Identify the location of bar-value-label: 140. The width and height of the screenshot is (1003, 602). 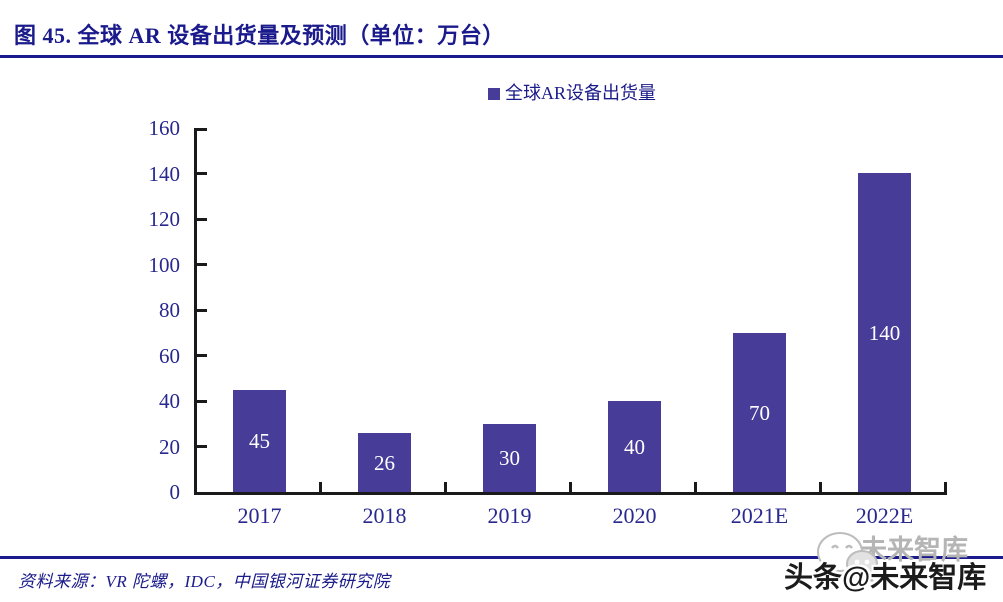
(884, 332).